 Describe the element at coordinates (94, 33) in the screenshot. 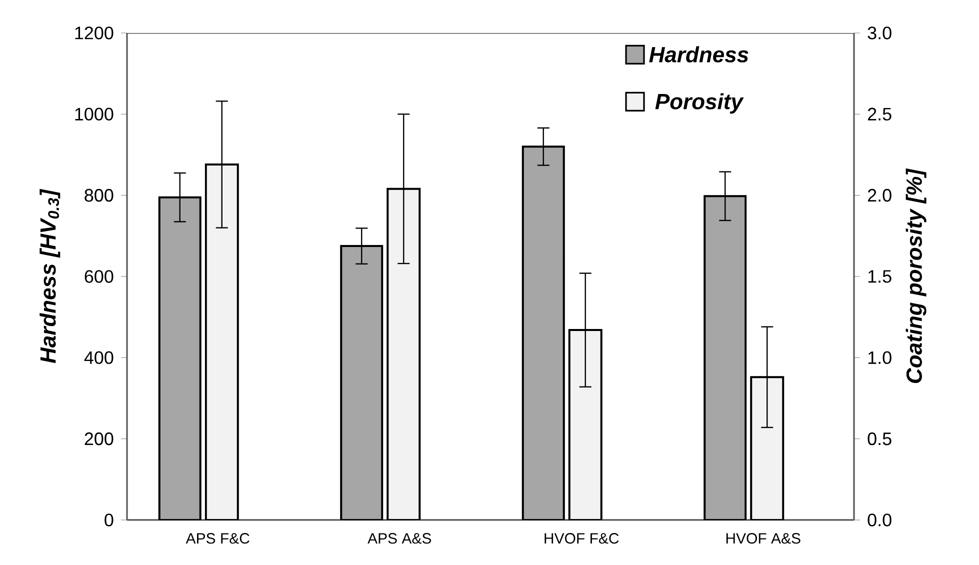

I see `y-tick-label: 1200` at that location.